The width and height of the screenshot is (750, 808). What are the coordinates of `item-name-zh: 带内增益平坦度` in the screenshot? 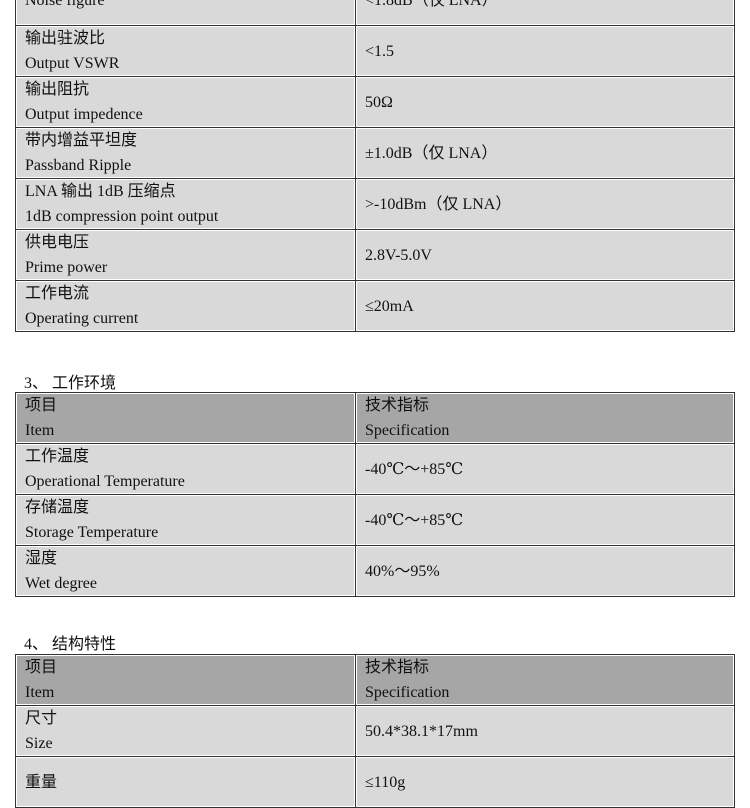 It's located at (81, 140).